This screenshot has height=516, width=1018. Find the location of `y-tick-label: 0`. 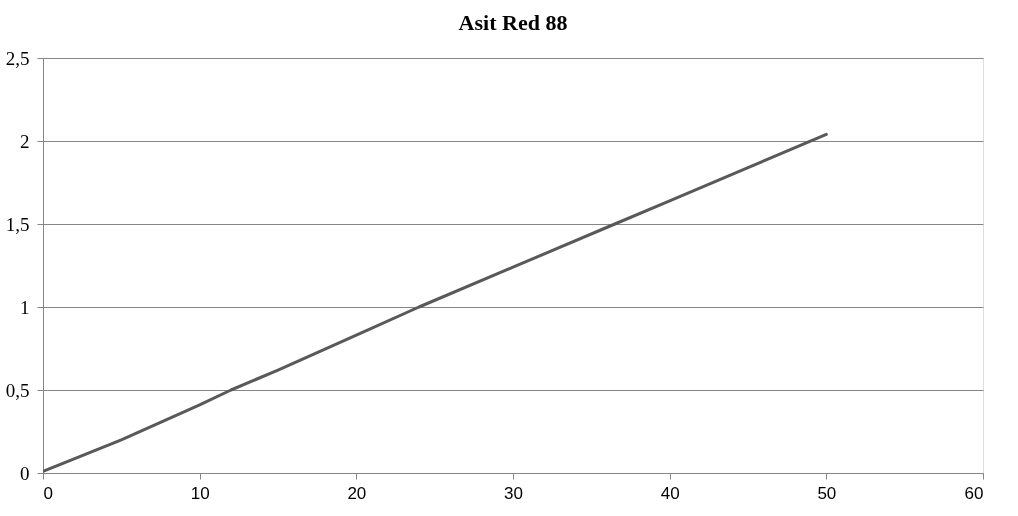

y-tick-label: 0 is located at coordinates (25, 473).